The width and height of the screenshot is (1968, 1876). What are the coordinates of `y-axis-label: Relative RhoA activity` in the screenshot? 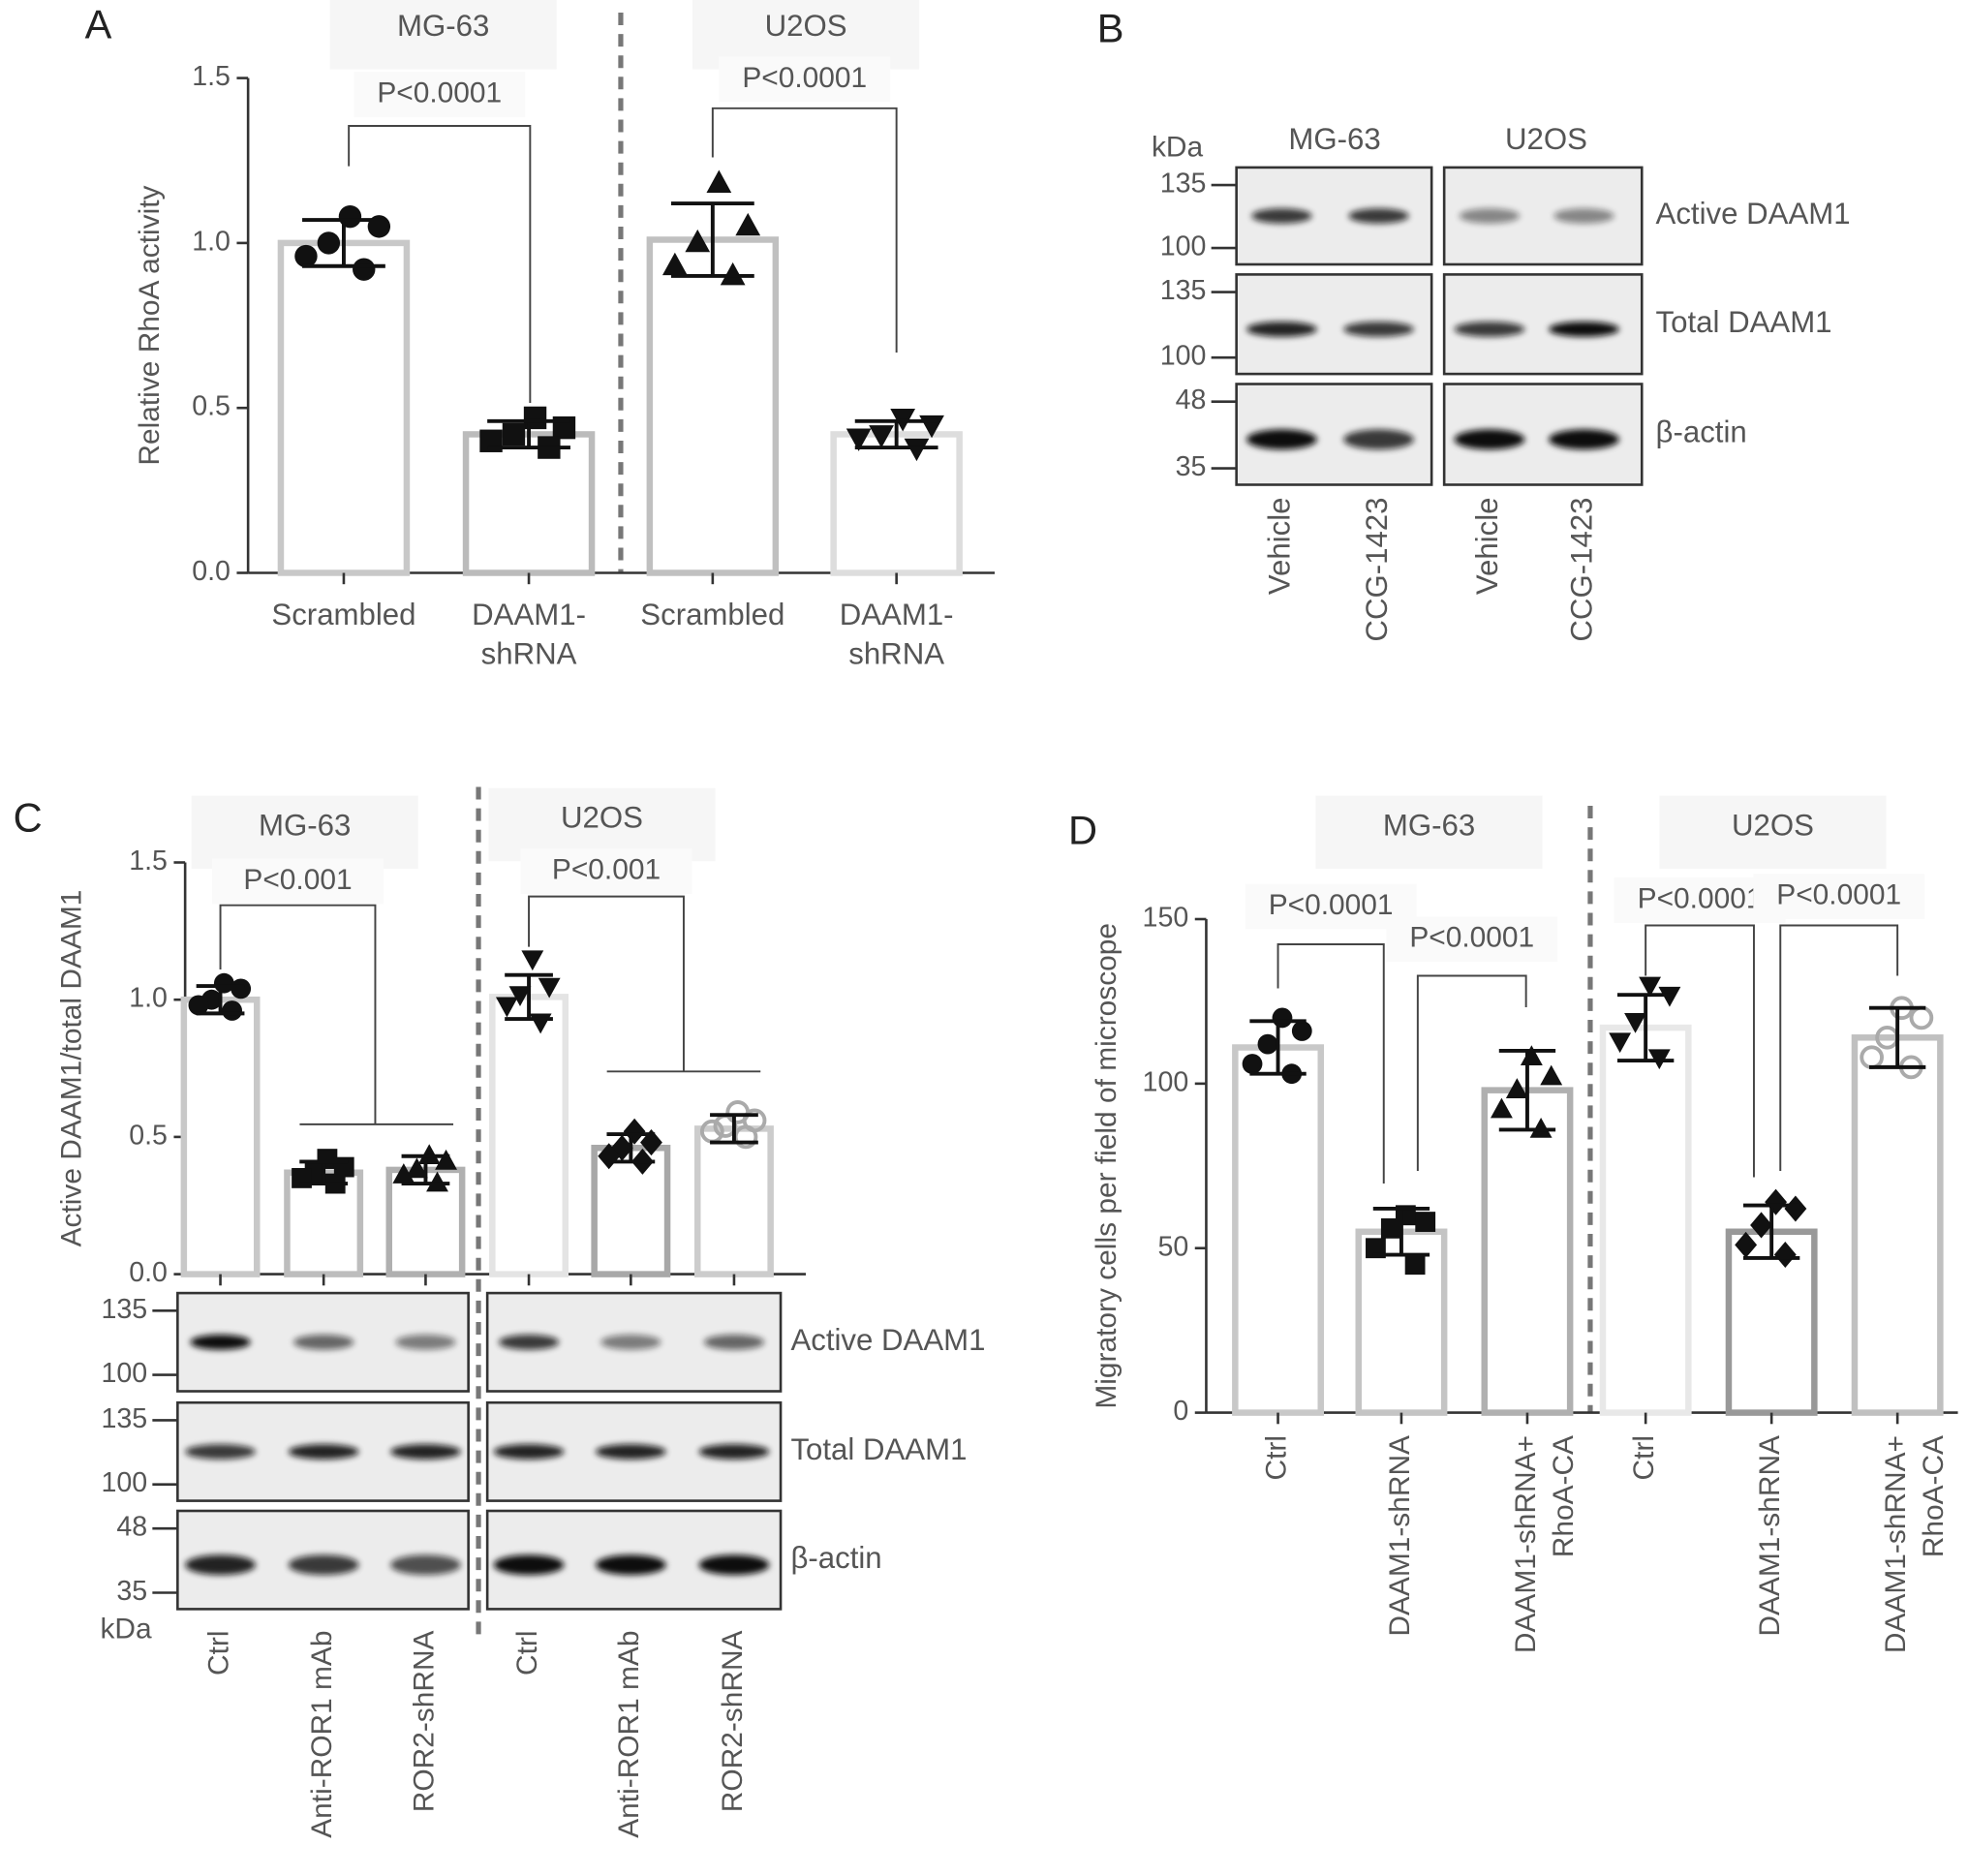 It's located at (150, 325).